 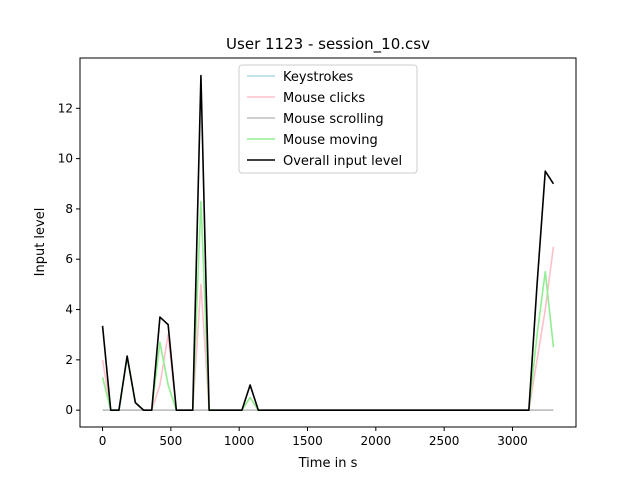 I want to click on chart-title: User 1123 - session_10.csv, so click(x=328, y=44).